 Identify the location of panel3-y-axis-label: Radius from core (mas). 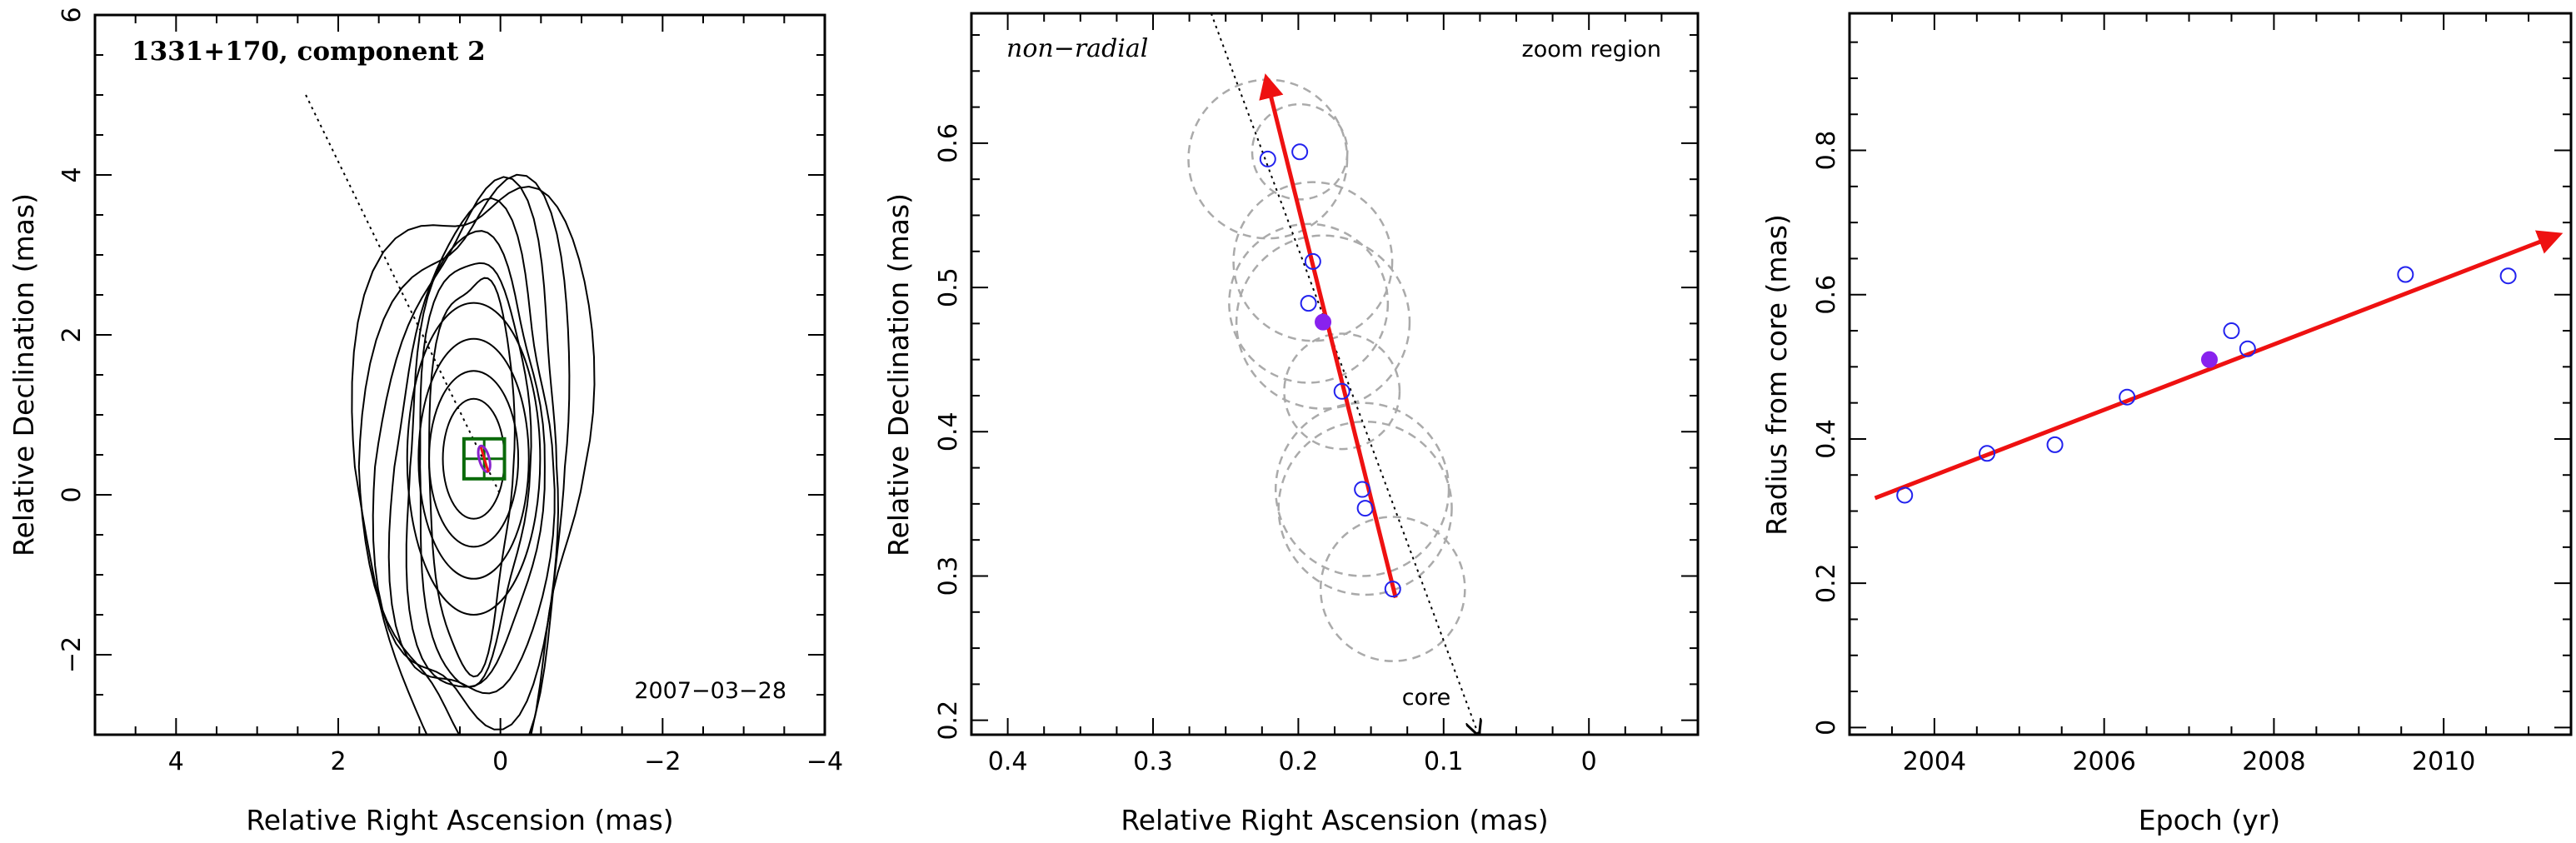
(1776, 375).